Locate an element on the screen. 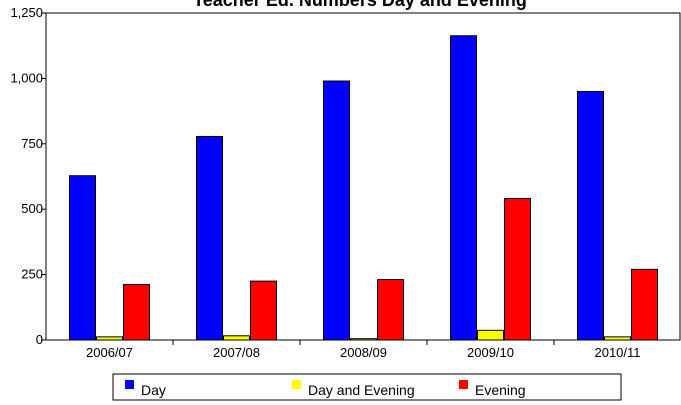 This screenshot has width=681, height=405. x-tick-label: 2008/09 is located at coordinates (363, 352).